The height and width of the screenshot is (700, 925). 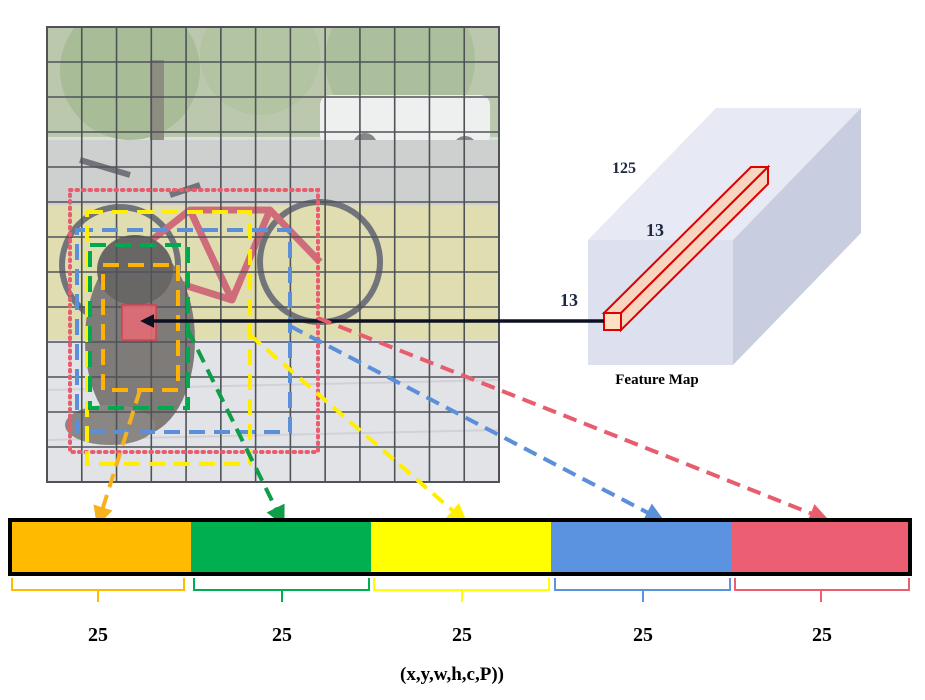 What do you see at coordinates (235, 427) in the screenshot?
I see `arrow-green` at bounding box center [235, 427].